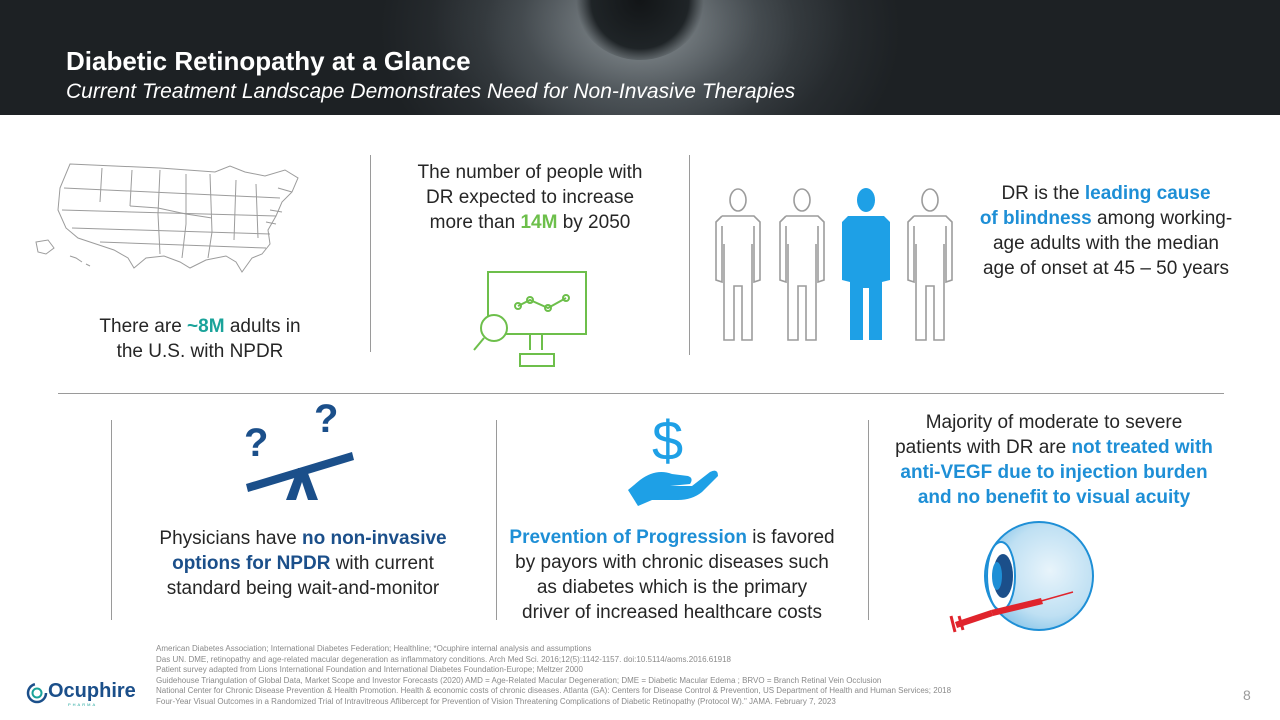  Describe the element at coordinates (790, 537) in the screenshot. I see `prevention-text-post: is favored` at that location.